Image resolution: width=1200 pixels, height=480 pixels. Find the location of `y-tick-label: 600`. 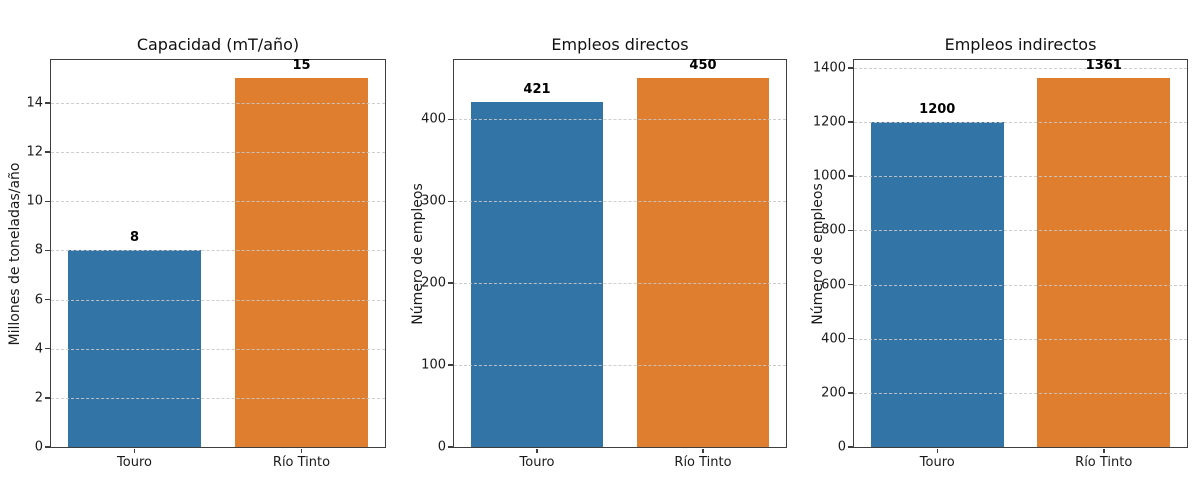

y-tick-label: 600 is located at coordinates (833, 284).